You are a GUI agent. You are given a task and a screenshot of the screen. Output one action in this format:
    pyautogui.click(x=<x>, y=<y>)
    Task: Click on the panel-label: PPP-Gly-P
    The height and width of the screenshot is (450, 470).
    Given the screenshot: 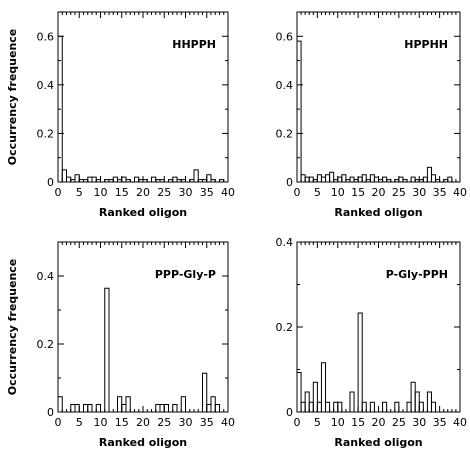 What is the action you would take?
    pyautogui.click(x=185, y=274)
    